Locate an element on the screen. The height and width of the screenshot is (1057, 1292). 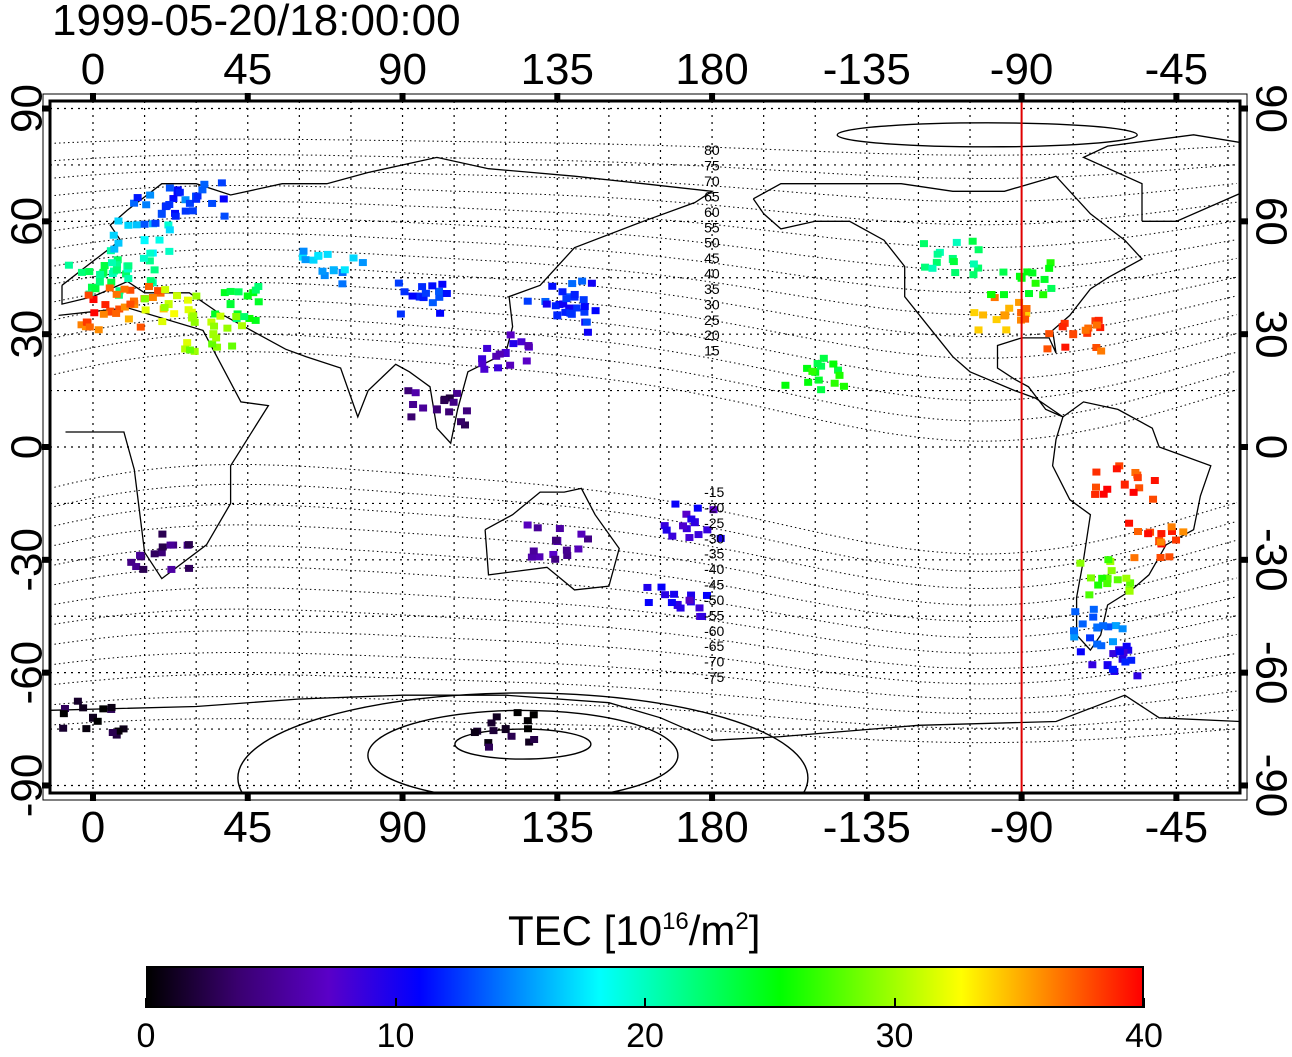
mag-lat-label: 55 is located at coordinates (712, 227).